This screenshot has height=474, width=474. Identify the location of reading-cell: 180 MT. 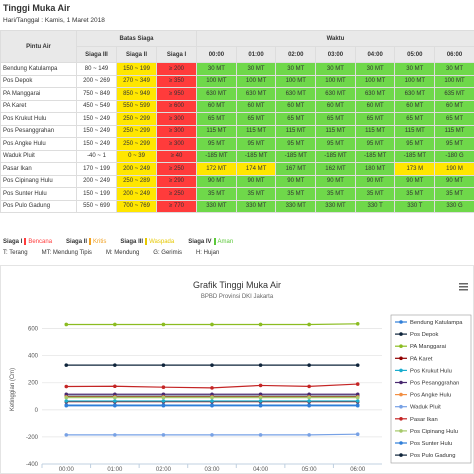
(375, 169).